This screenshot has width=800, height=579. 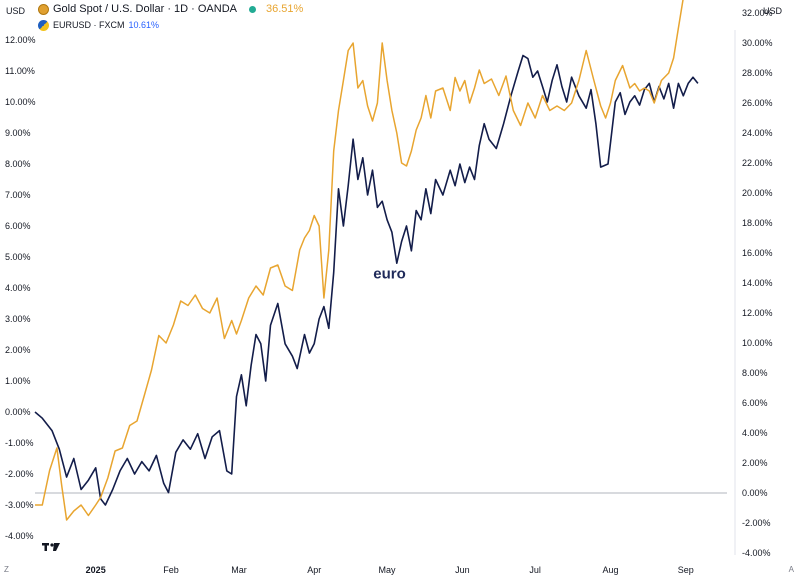 I want to click on right-tick-label: 4.00%, so click(x=755, y=433).